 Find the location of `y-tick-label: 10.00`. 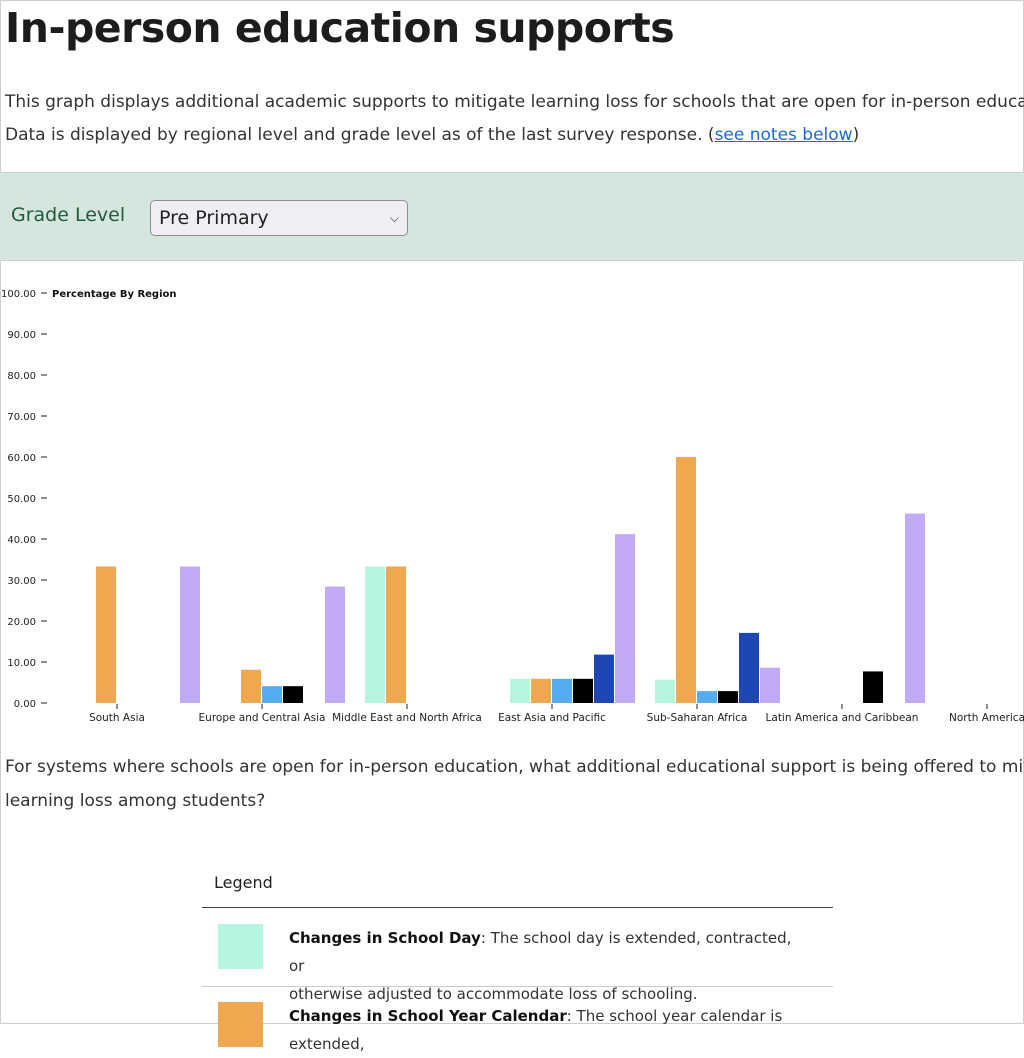

y-tick-label: 10.00 is located at coordinates (21, 663).